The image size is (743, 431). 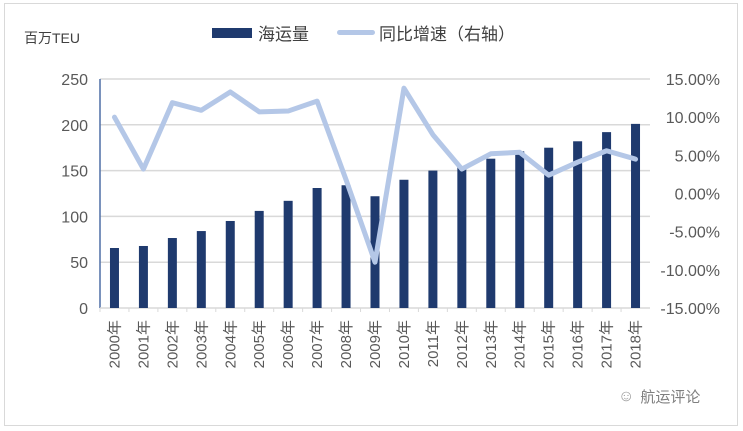 I want to click on legend-line-label: 同比增速（右轴）, so click(x=447, y=34).